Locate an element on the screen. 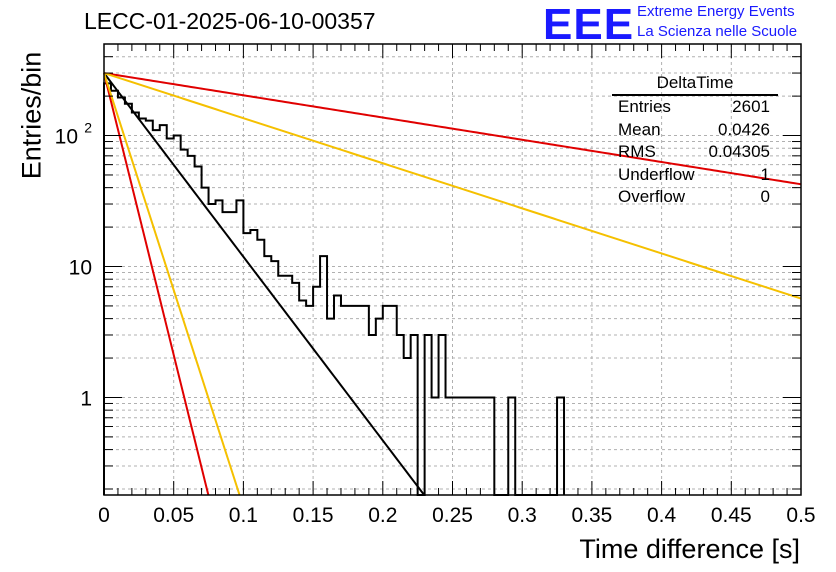 The image size is (836, 572). eee-logo: EEE is located at coordinates (589, 24).